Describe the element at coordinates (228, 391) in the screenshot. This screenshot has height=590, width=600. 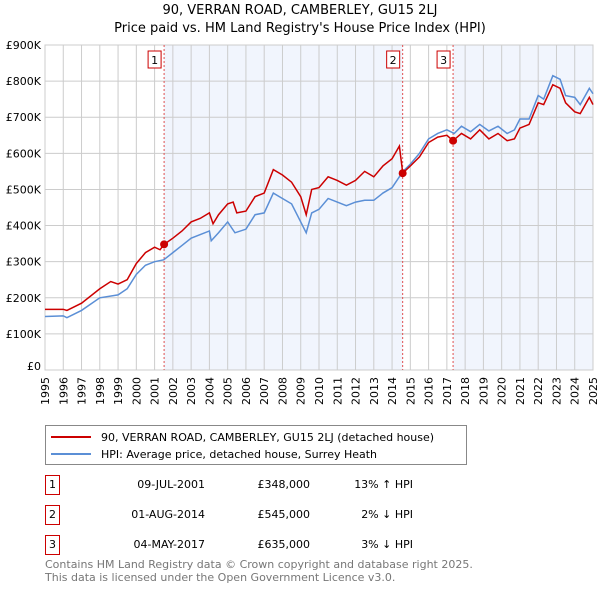
I see `x-tick-label: 2005` at that location.